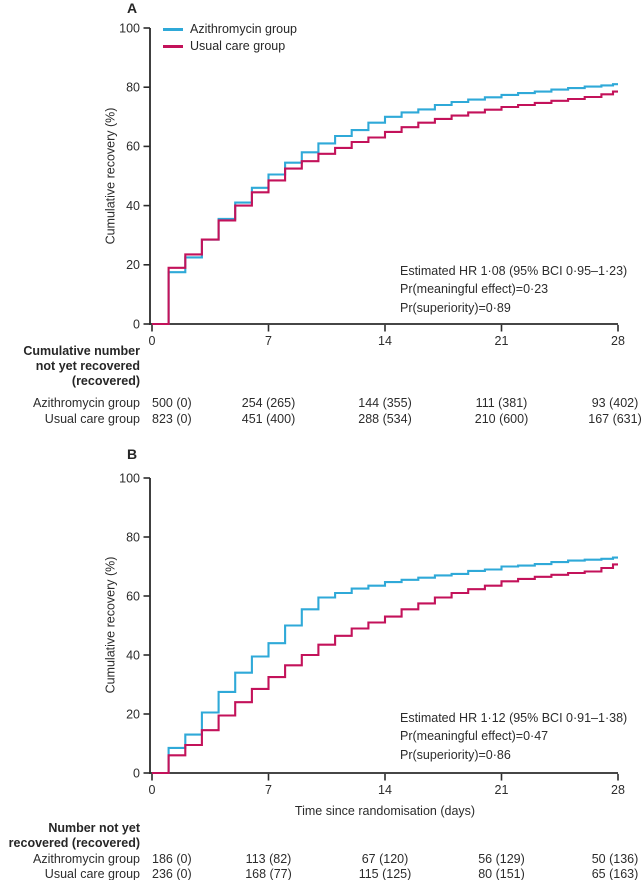  I want to click on x-axis-title: Time since randomisation (days), so click(385, 811).